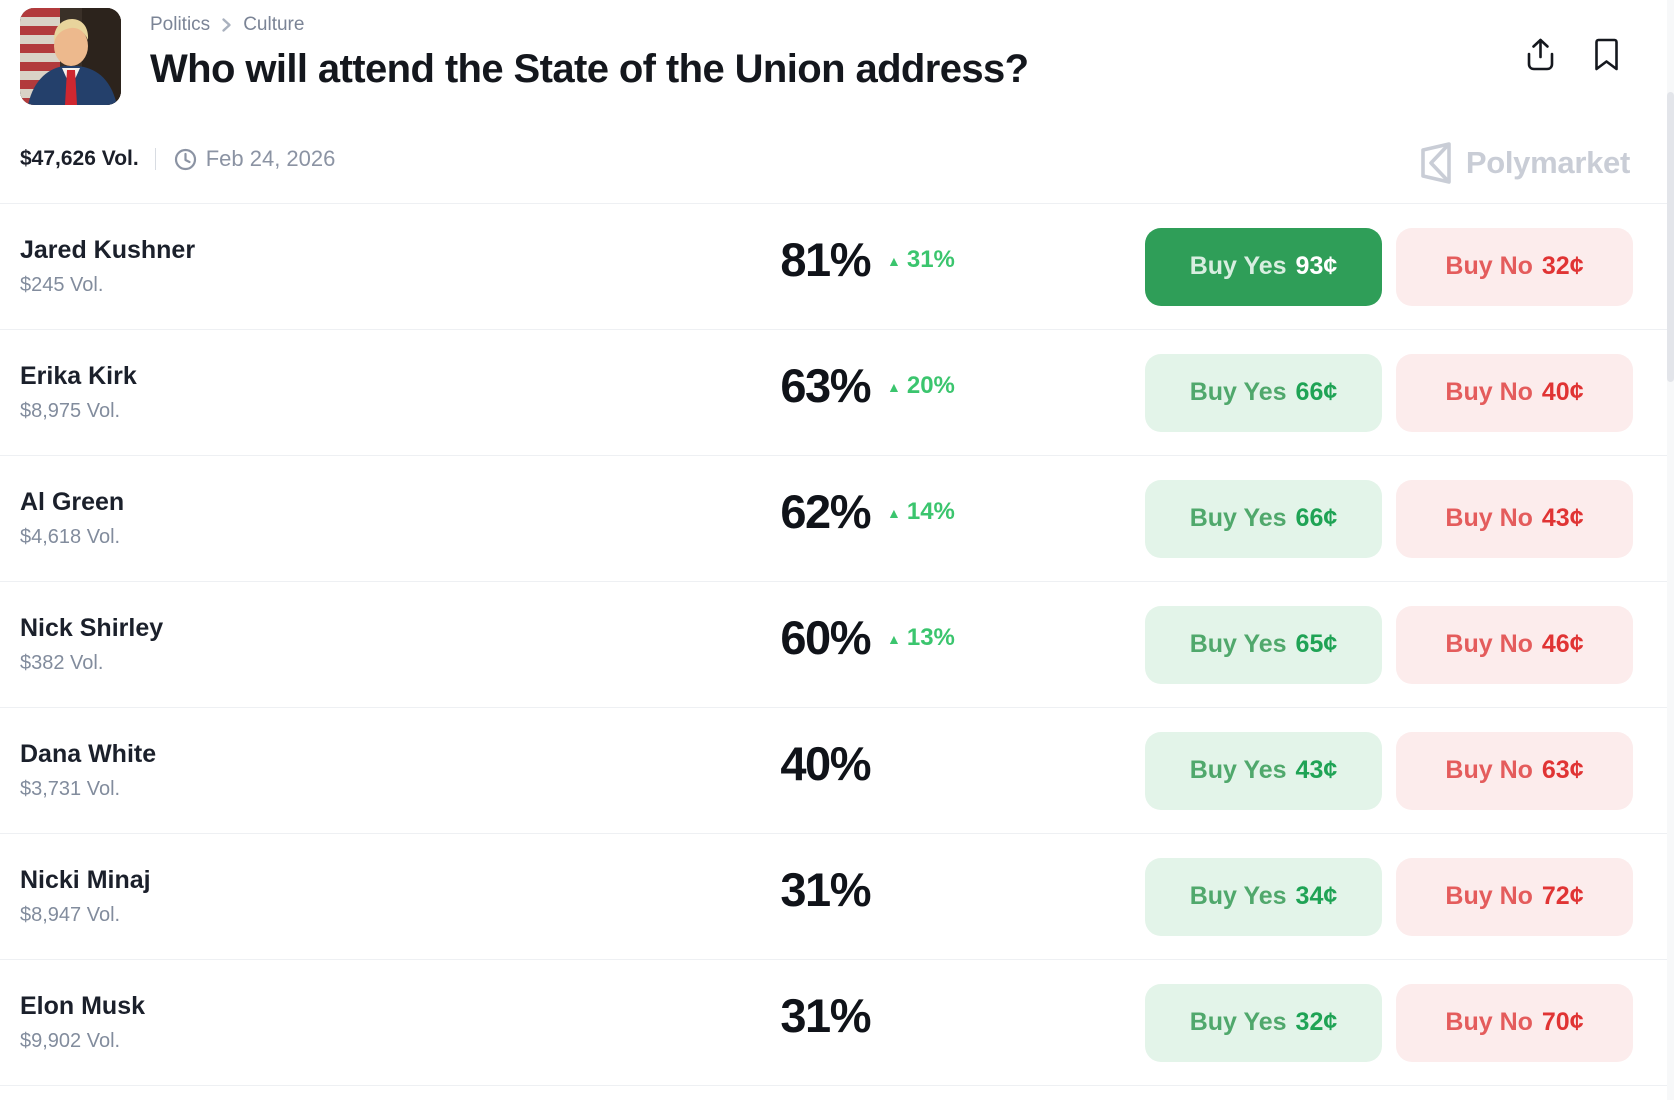 The width and height of the screenshot is (1674, 1100). I want to click on buy-yes-button: Buy Yes 43¢, so click(1263, 770).